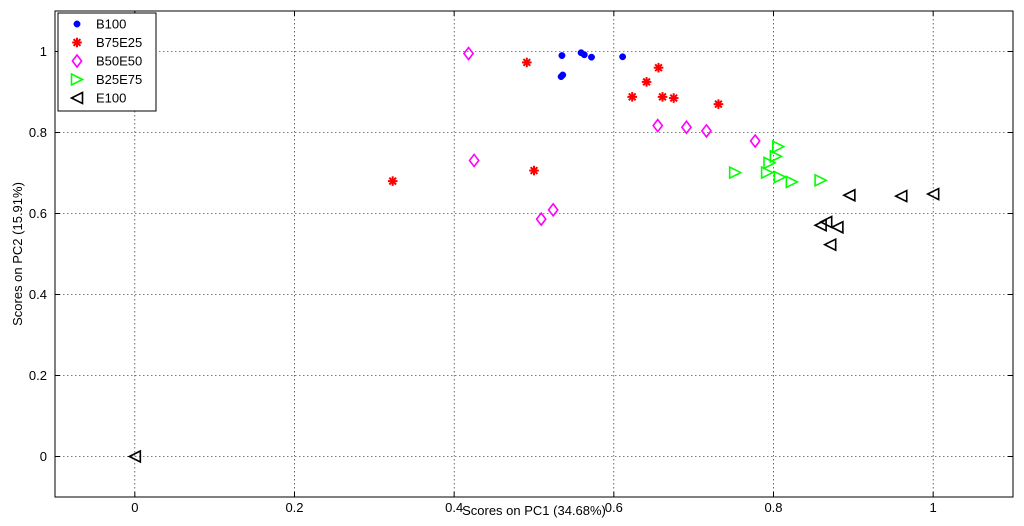  I want to click on y-tick-label: 0.2, so click(38, 375).